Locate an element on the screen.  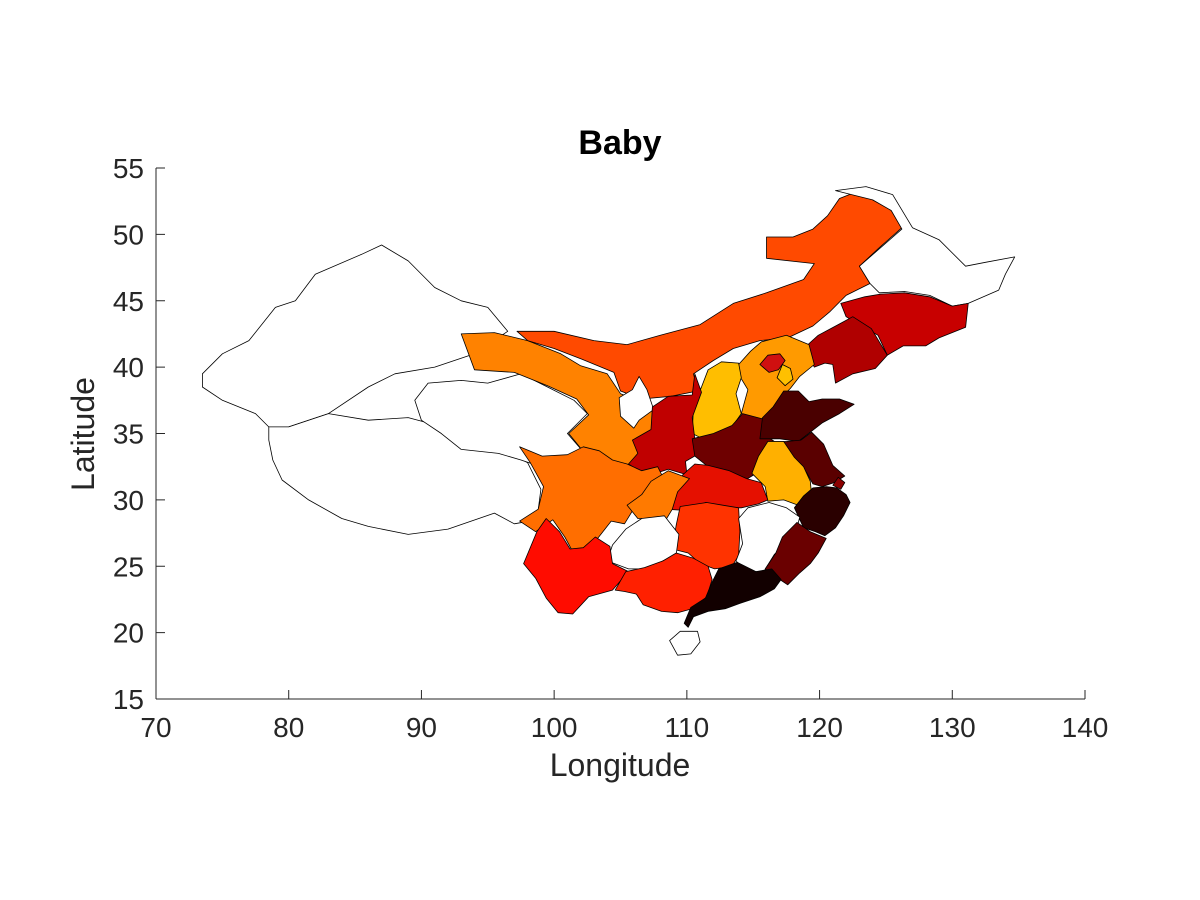
y-tick-label: 20 is located at coordinates (128, 633).